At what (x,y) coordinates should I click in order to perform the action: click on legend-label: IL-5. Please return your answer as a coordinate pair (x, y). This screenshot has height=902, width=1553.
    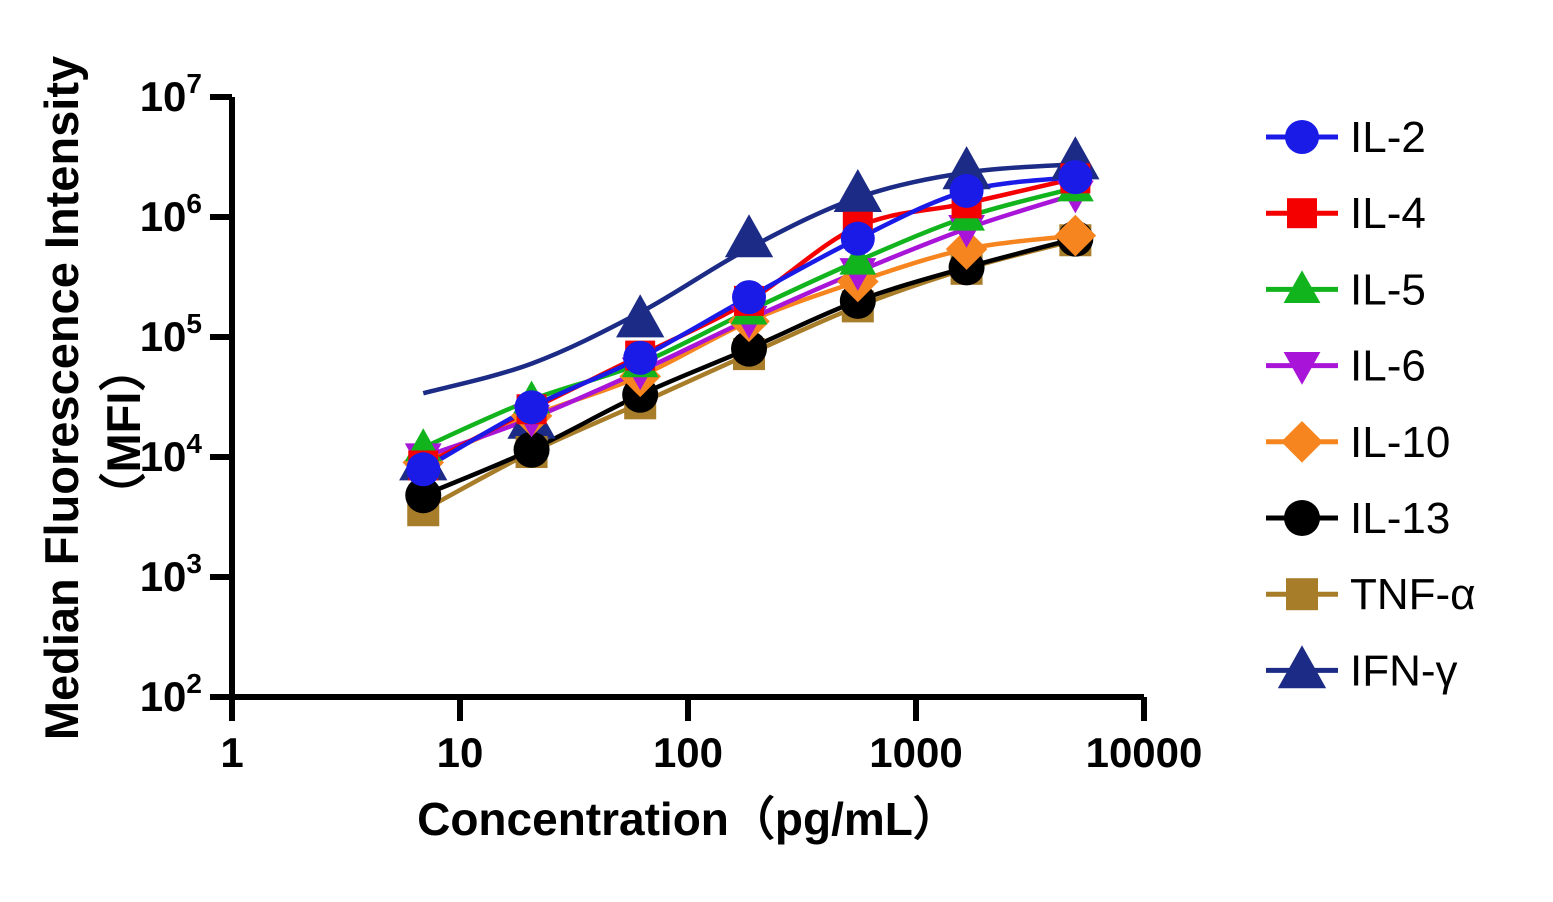
    Looking at the image, I should click on (1388, 289).